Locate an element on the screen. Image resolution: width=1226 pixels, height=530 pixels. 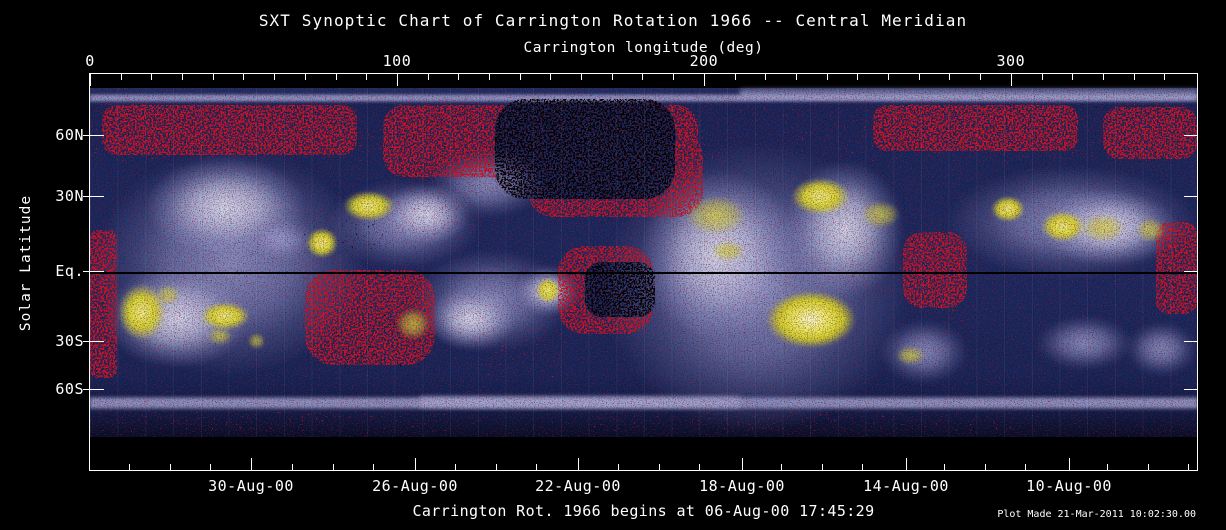
equator-line is located at coordinates (643, 273).